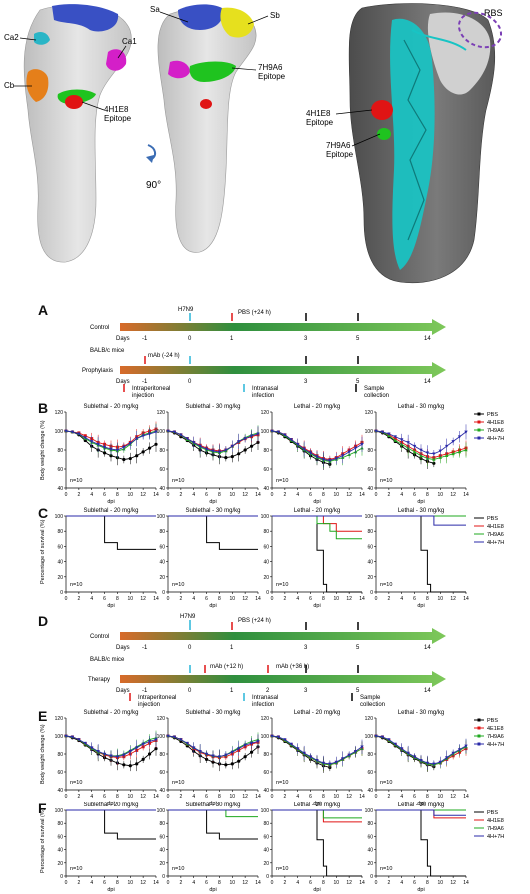 The width and height of the screenshot is (530, 894). I want to click on tick-a-p-3: 3, so click(306, 382).